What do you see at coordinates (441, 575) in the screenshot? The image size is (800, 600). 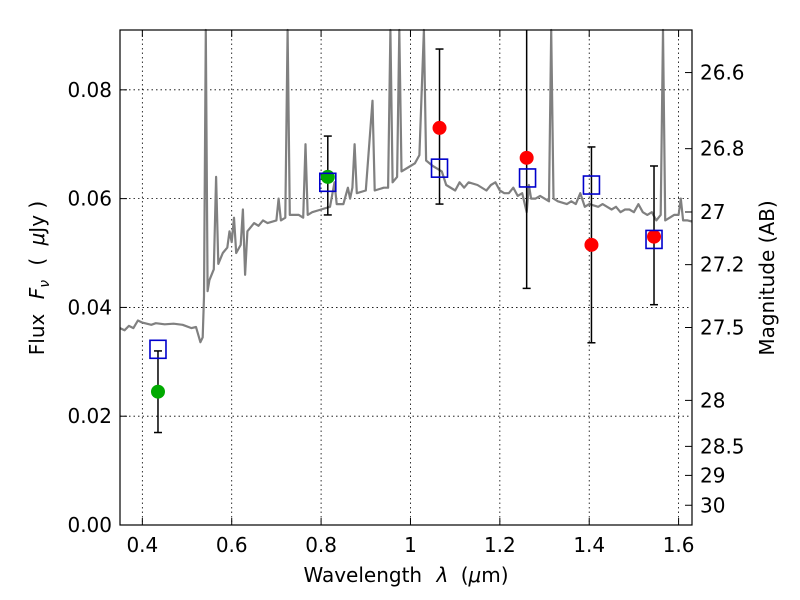 I see `x-axis-title-symbol: λ` at bounding box center [441, 575].